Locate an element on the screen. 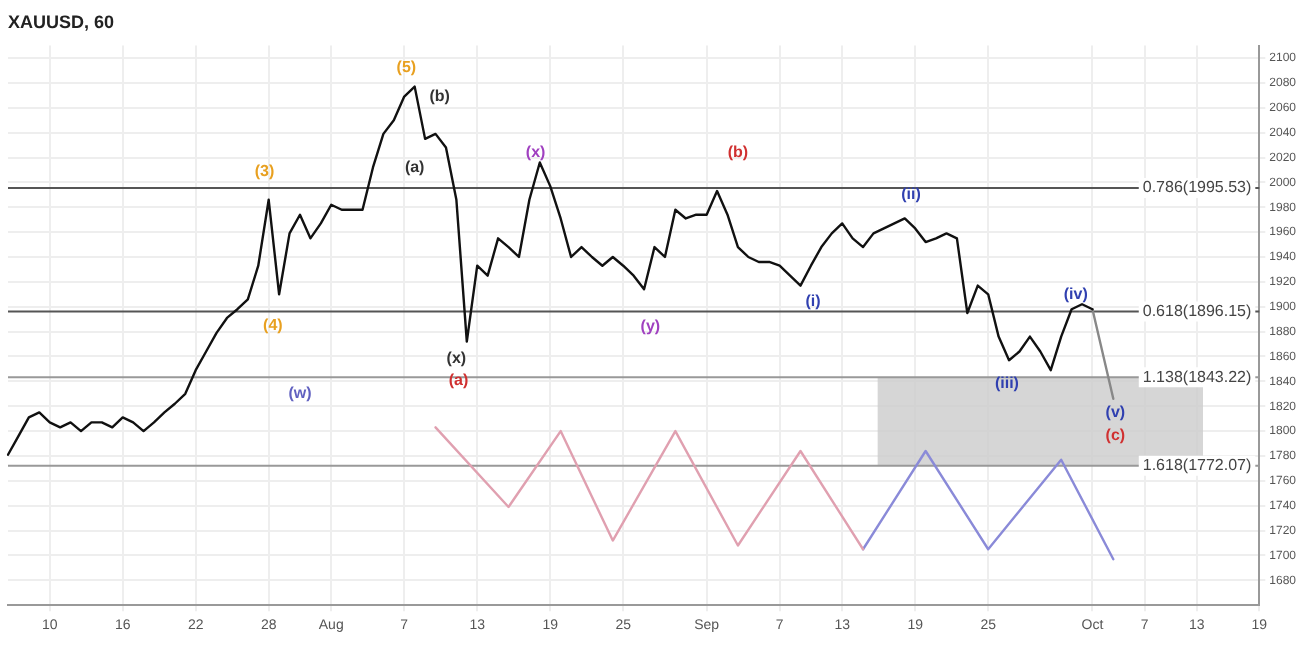  annotation: (ii) is located at coordinates (911, 194).